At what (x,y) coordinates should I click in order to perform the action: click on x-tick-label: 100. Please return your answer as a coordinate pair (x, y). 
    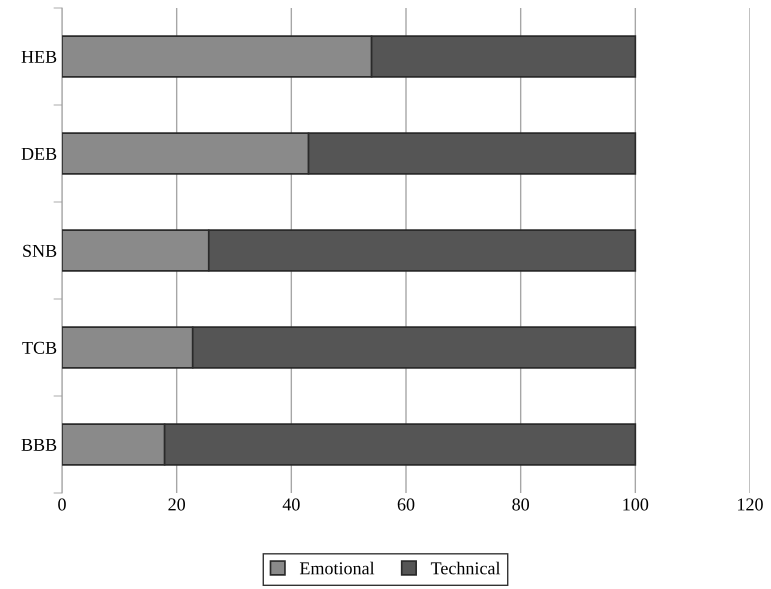
    Looking at the image, I should click on (635, 504).